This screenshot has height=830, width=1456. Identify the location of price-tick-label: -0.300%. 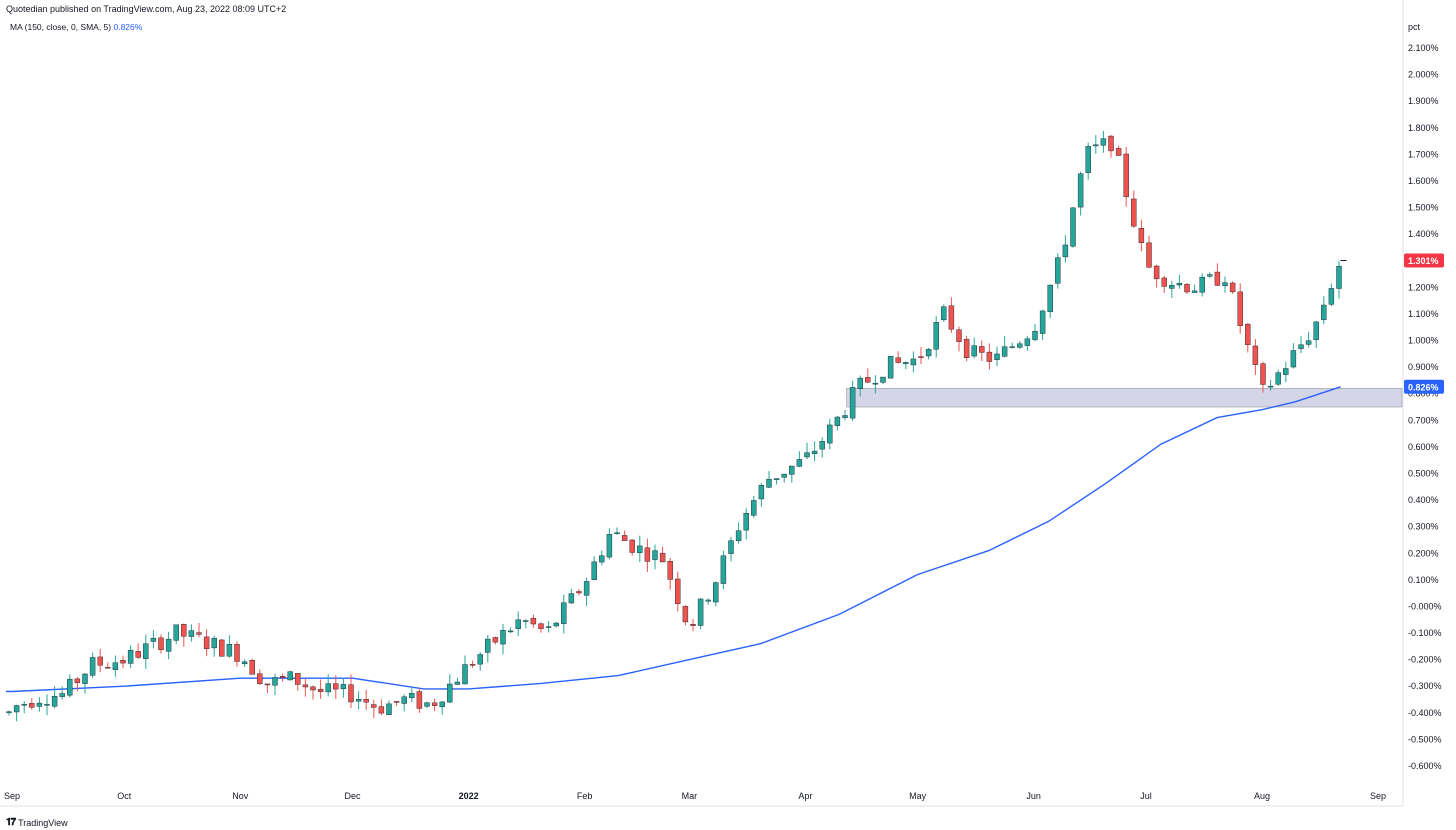
(1425, 686).